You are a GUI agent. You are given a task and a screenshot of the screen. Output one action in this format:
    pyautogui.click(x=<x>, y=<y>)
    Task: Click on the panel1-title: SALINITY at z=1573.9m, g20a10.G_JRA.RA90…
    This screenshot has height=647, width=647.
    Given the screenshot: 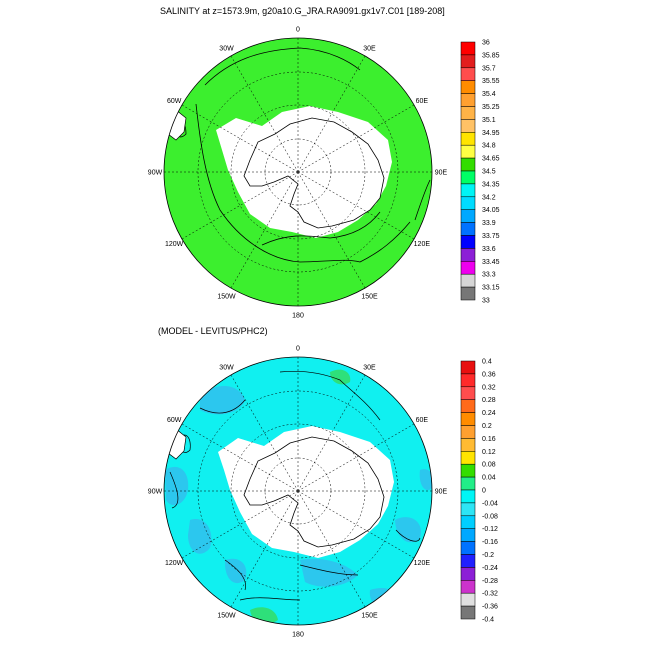 What is the action you would take?
    pyautogui.click(x=302, y=11)
    